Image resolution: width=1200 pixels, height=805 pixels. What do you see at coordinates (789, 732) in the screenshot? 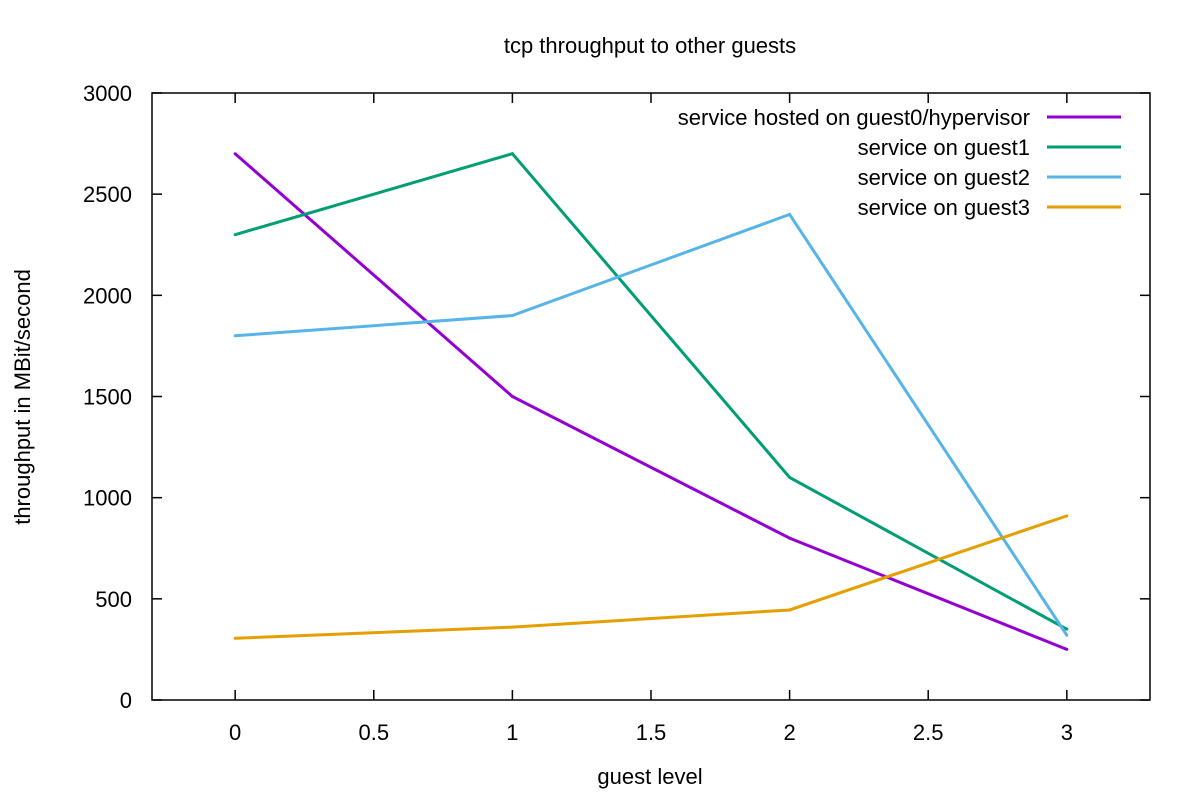
I see `x-tick-label: 2` at bounding box center [789, 732].